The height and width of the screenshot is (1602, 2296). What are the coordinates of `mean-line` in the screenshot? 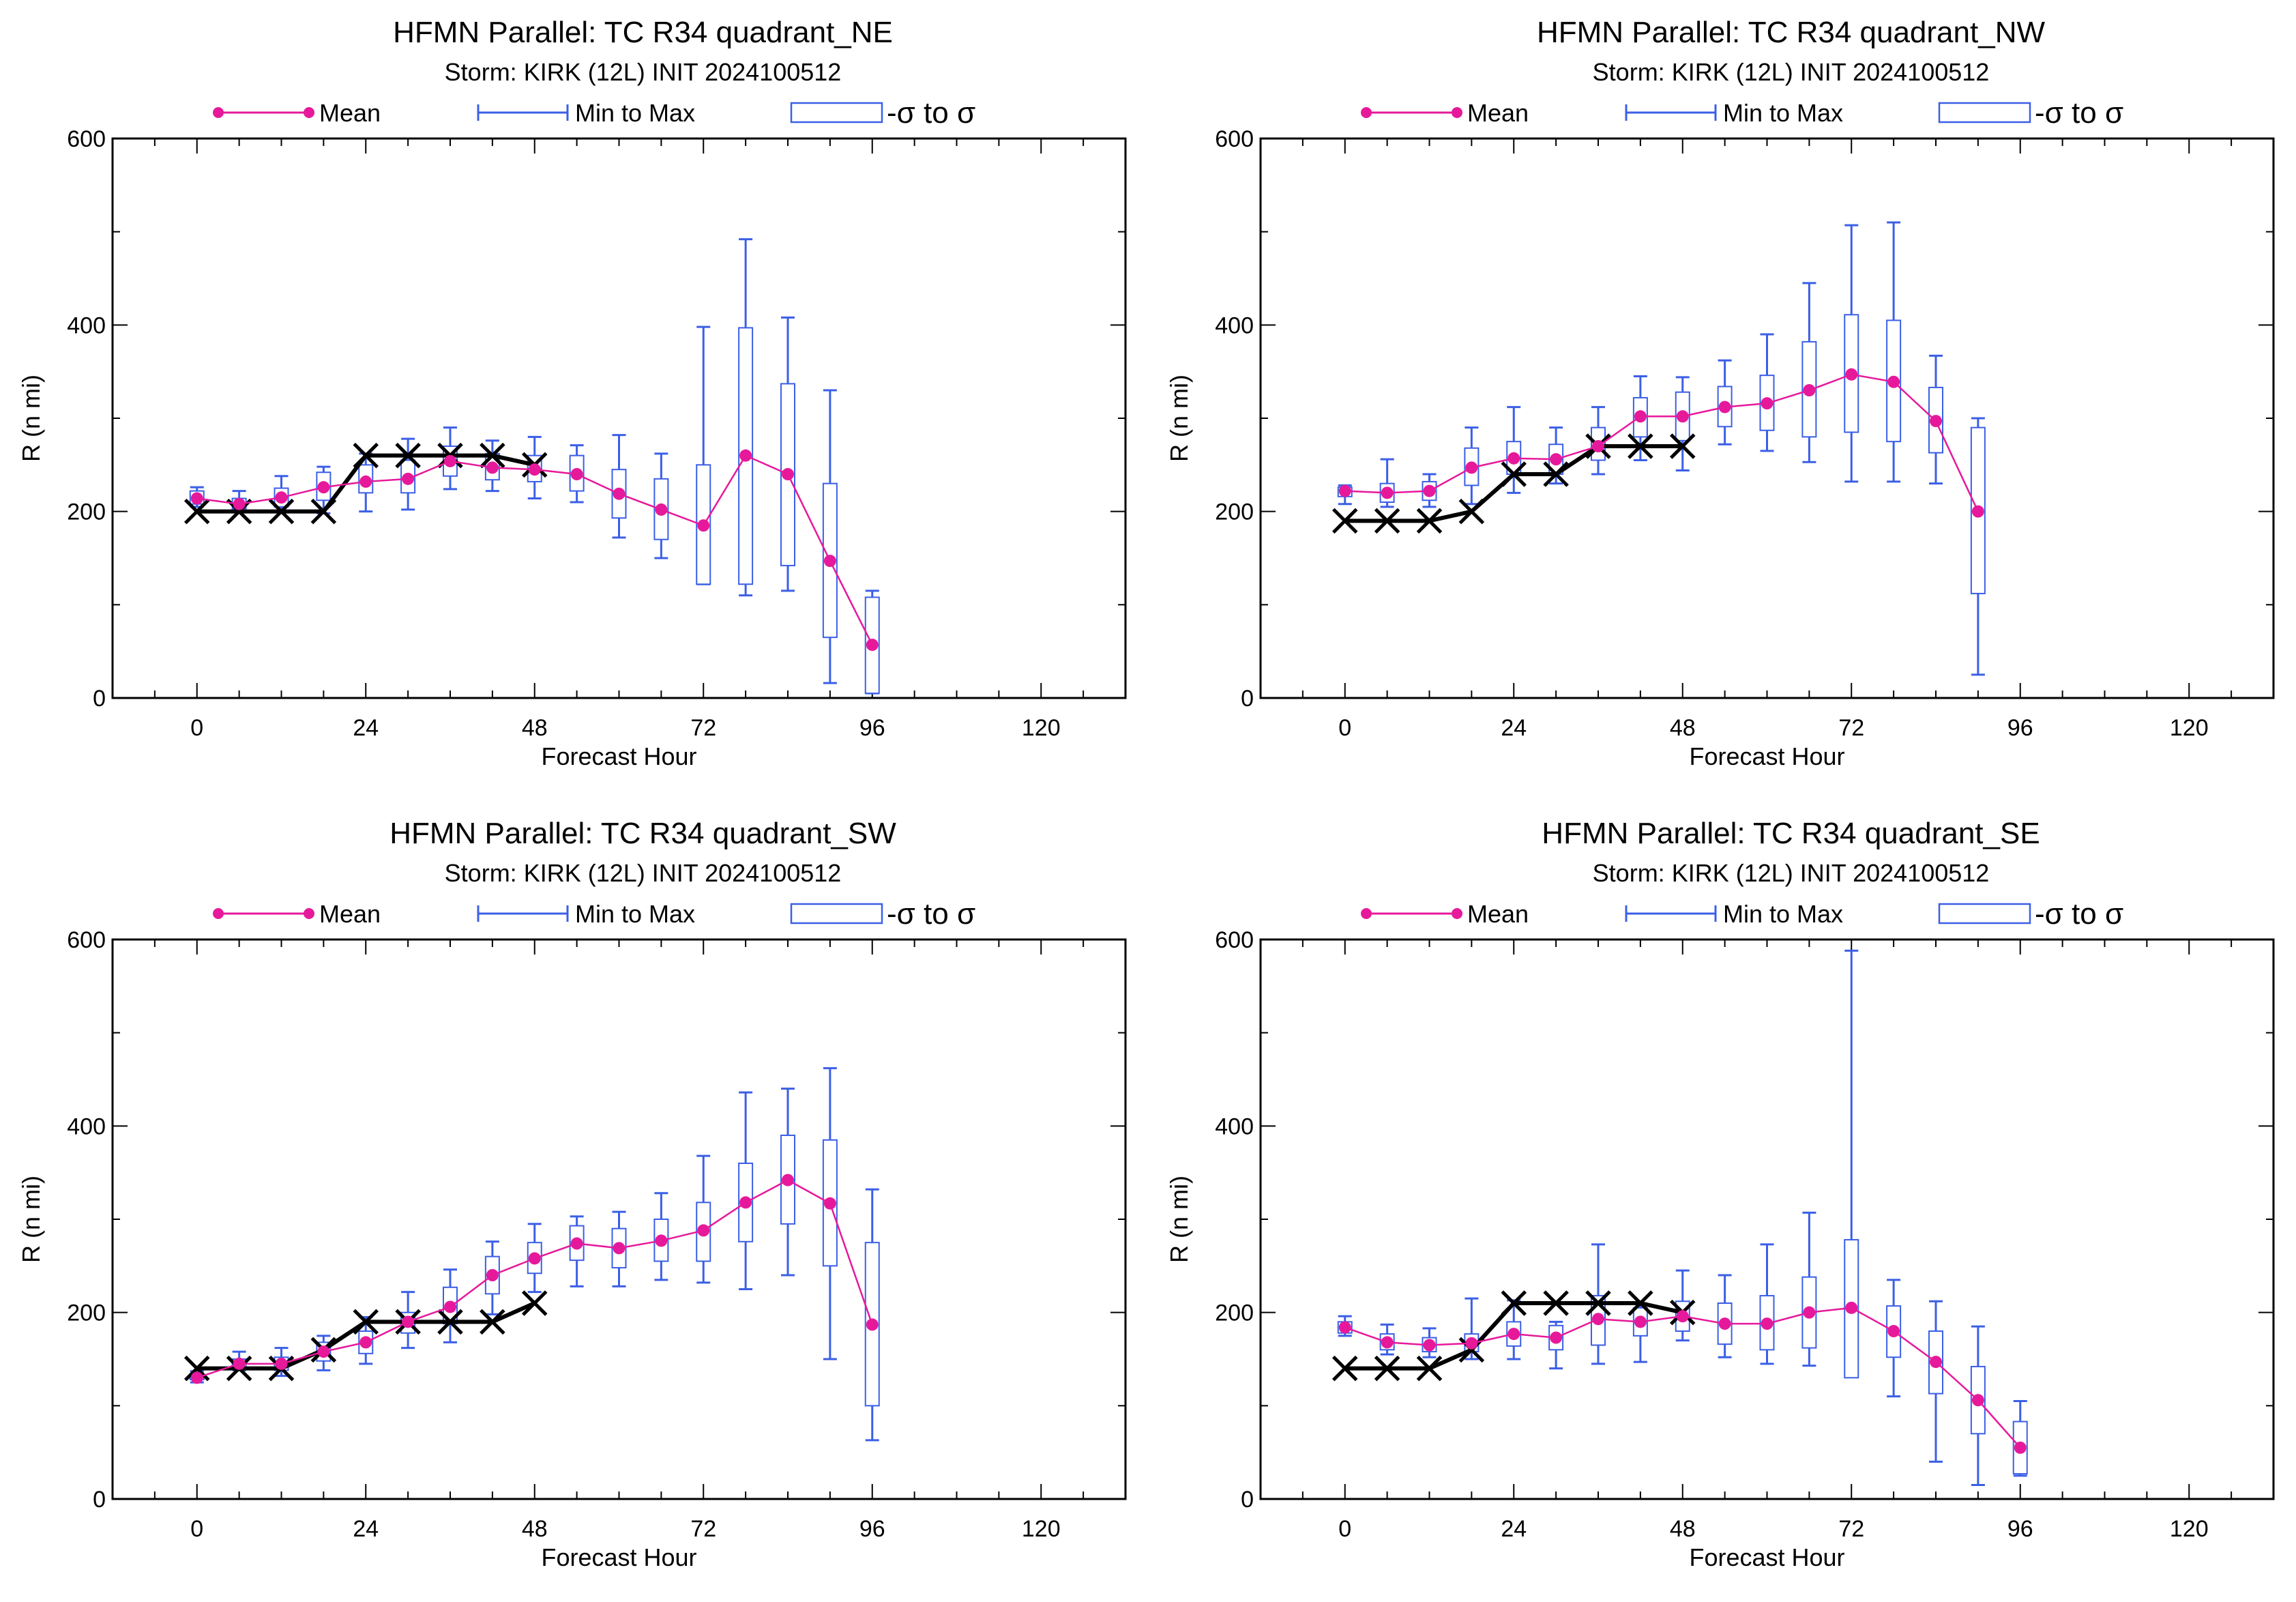 It's located at (1662, 443).